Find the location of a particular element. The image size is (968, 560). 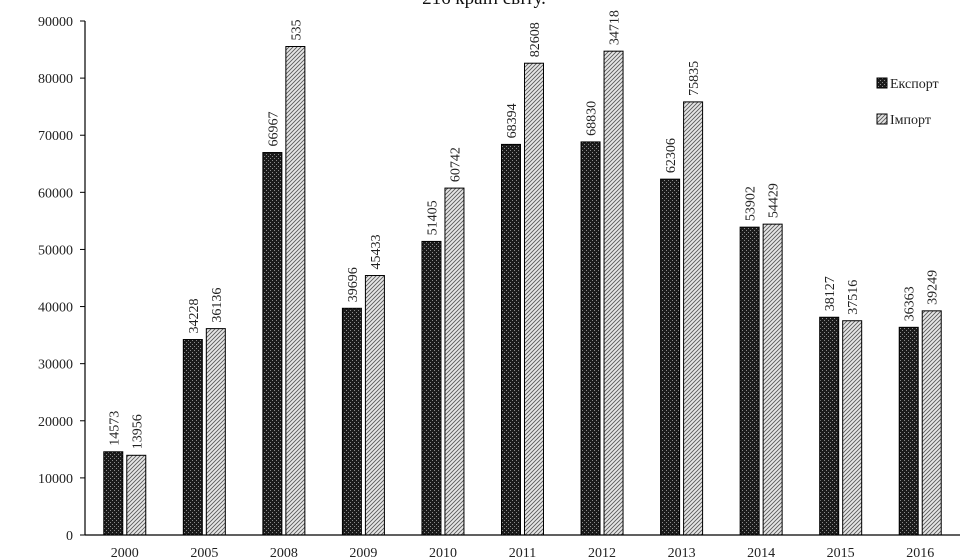

bar-import-2013 is located at coordinates (693, 318).